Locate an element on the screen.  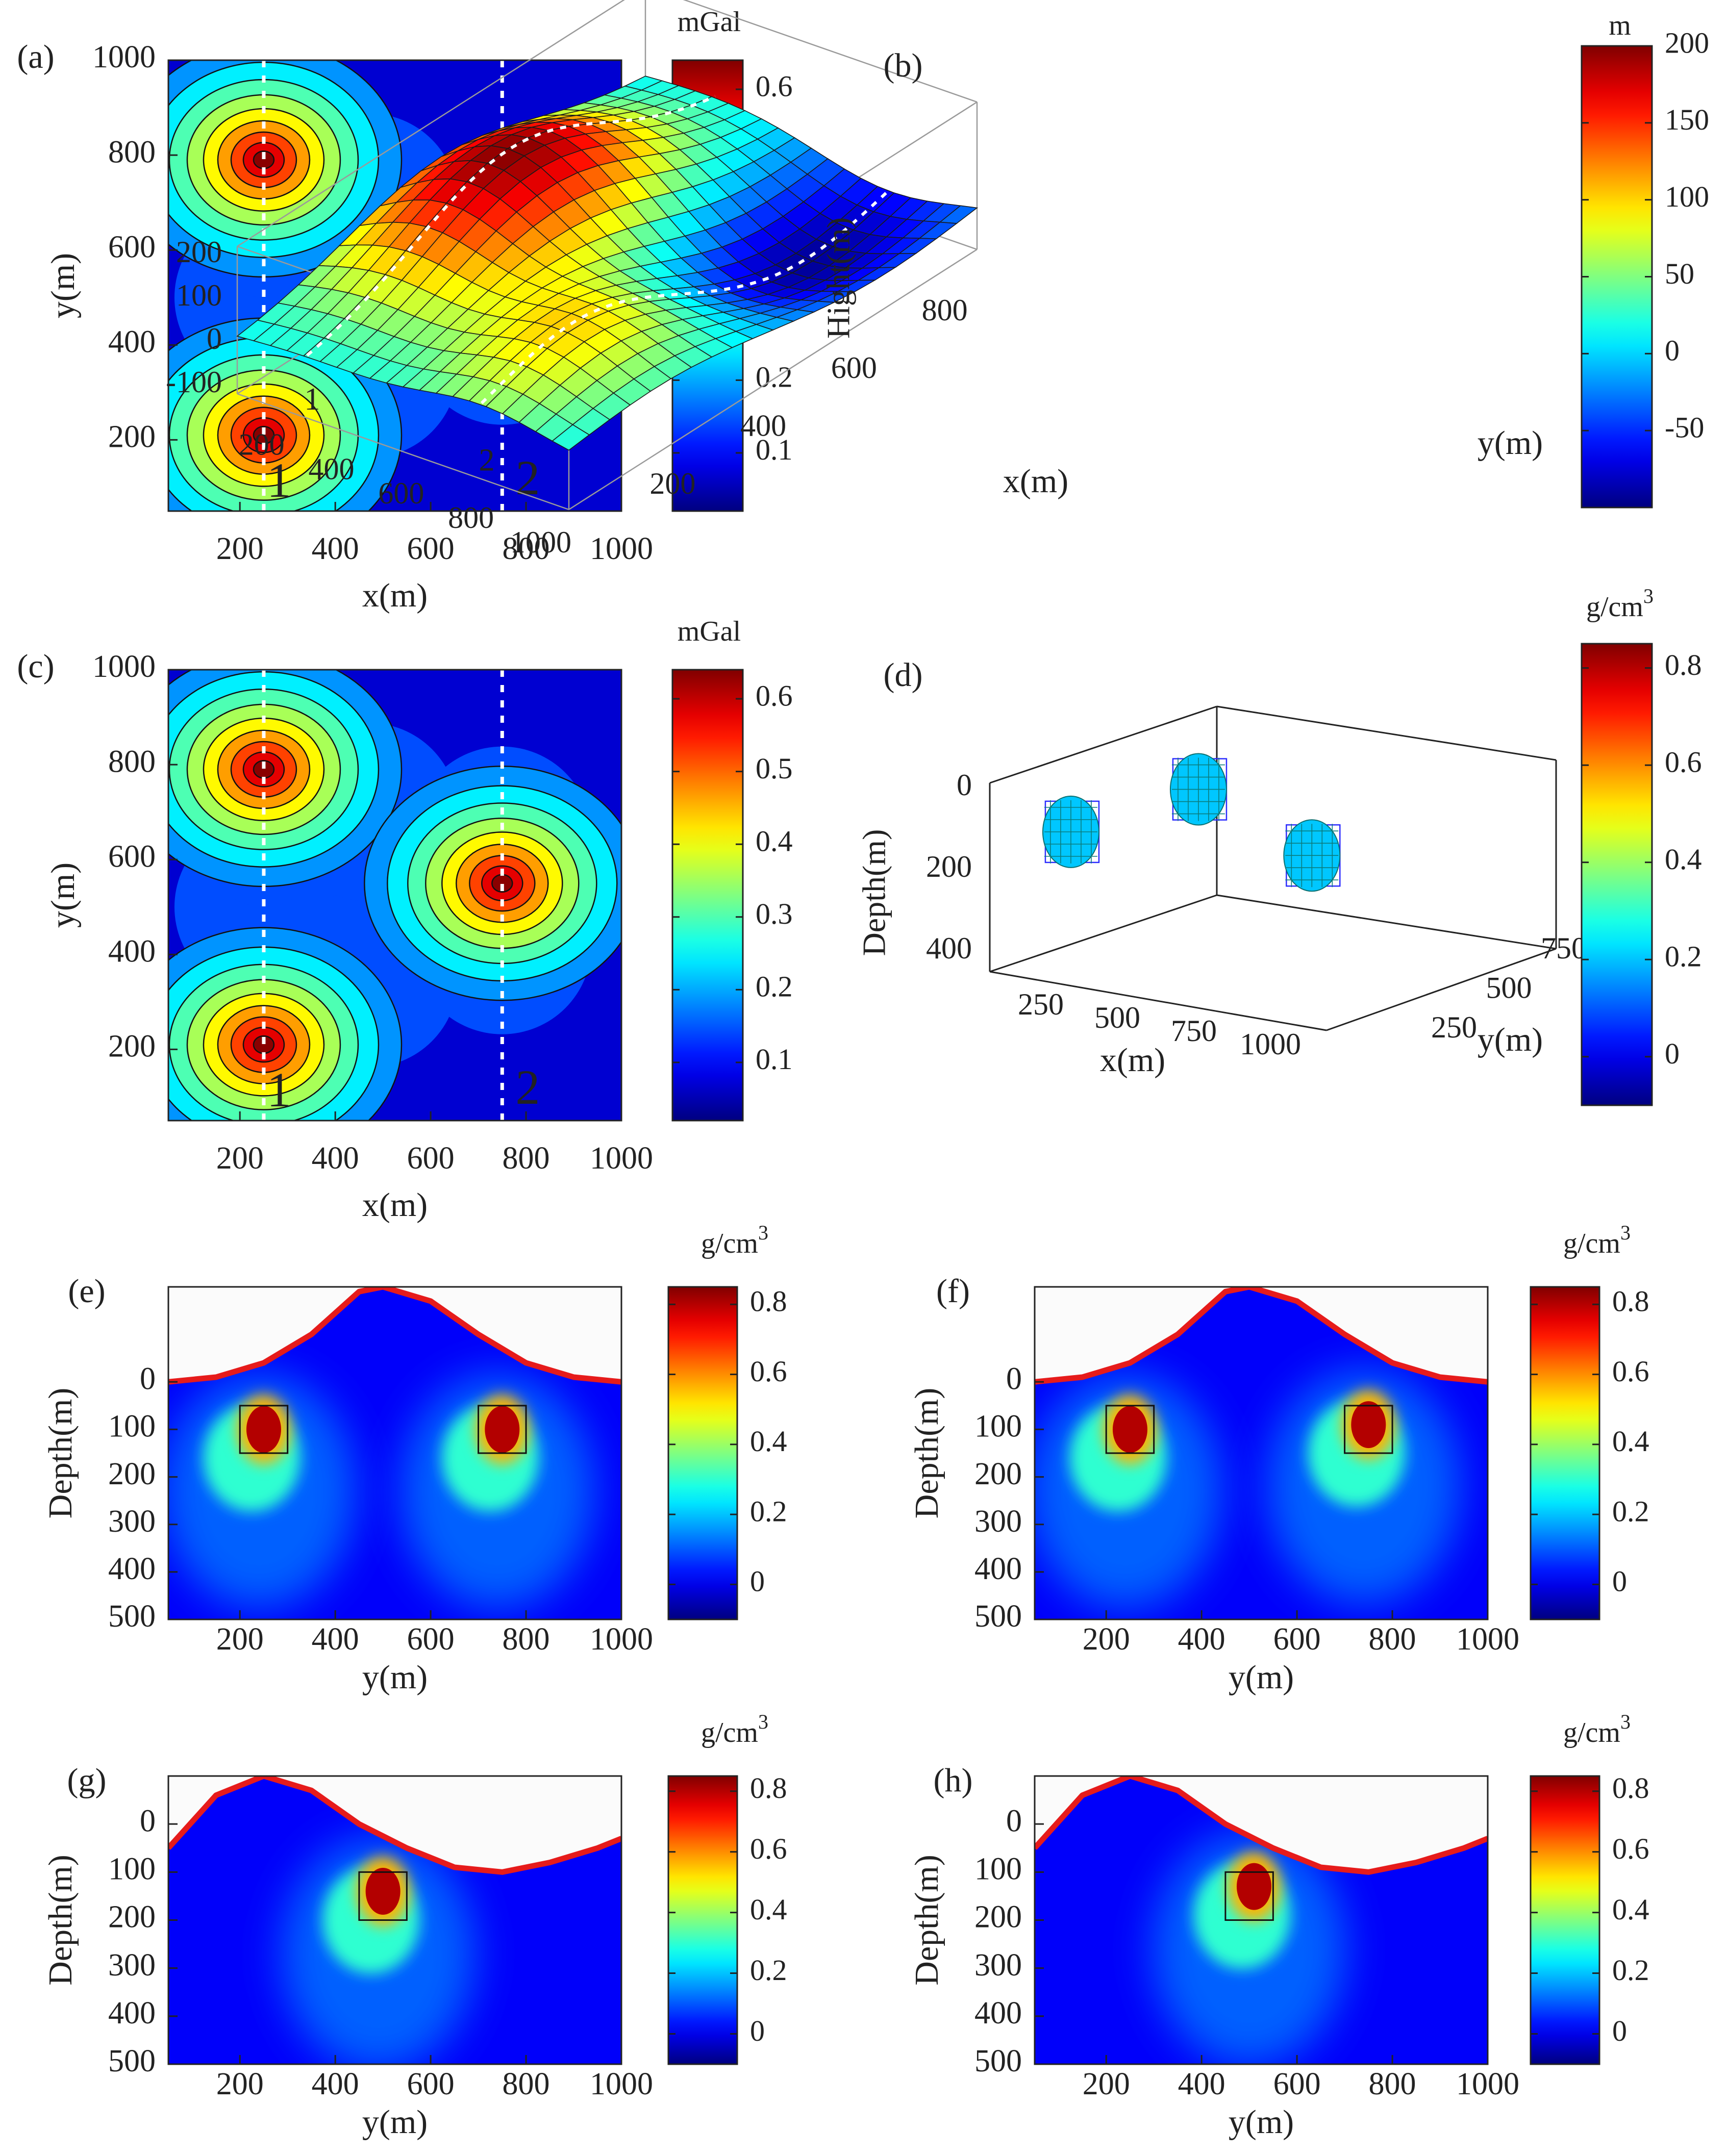
y-tick-label: 600 is located at coordinates (854, 368).